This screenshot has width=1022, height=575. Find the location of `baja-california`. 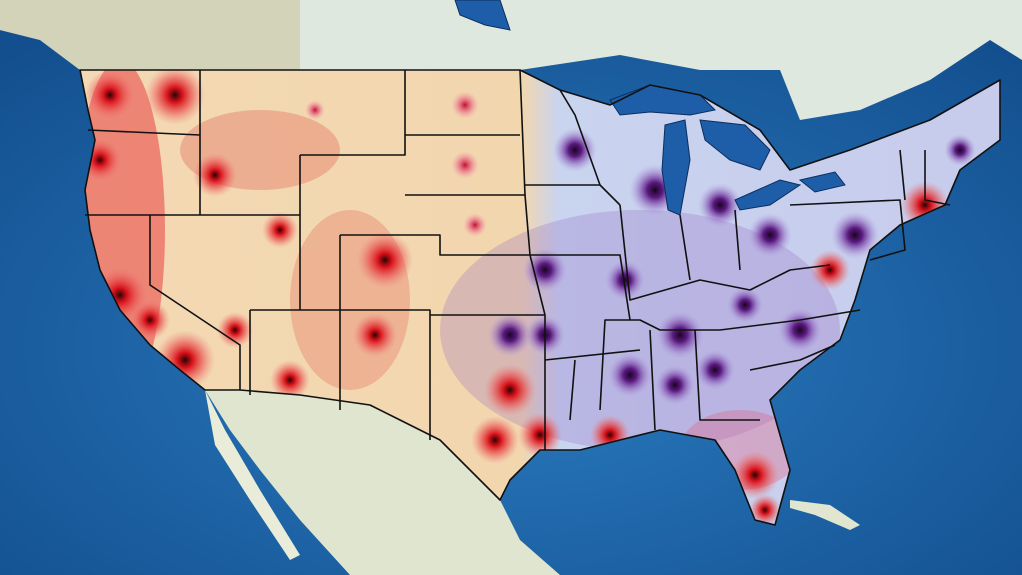

baja-california is located at coordinates (252, 475).